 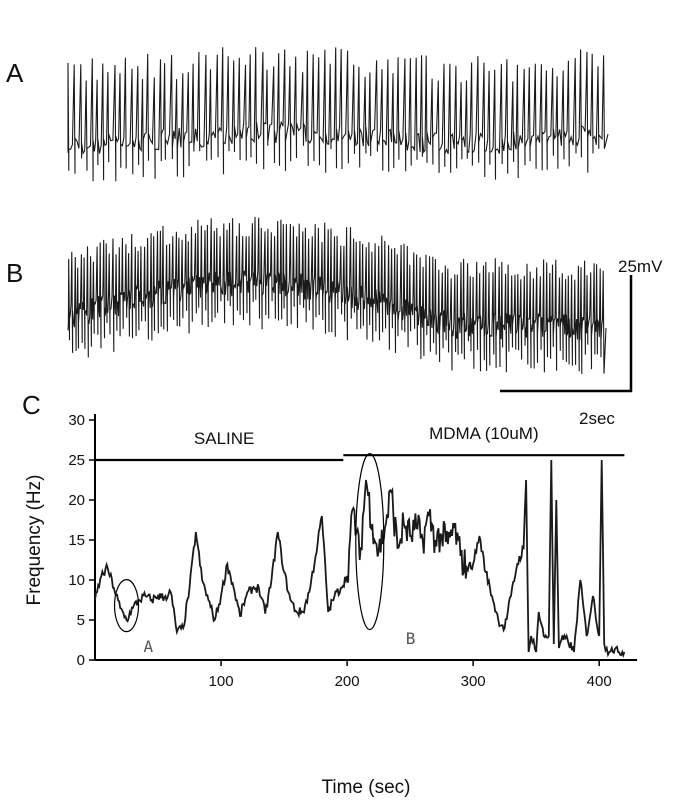 What do you see at coordinates (76, 580) in the screenshot?
I see `y-tick-label: 10` at bounding box center [76, 580].